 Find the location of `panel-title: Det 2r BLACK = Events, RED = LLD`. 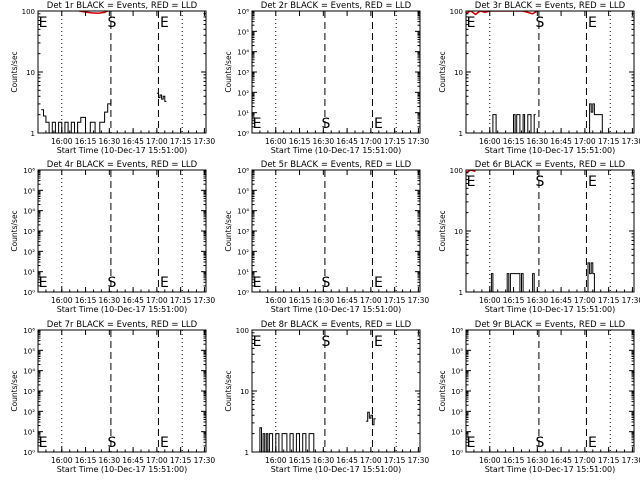

panel-title: Det 2r BLACK = Events, RED = LLD is located at coordinates (336, 6).